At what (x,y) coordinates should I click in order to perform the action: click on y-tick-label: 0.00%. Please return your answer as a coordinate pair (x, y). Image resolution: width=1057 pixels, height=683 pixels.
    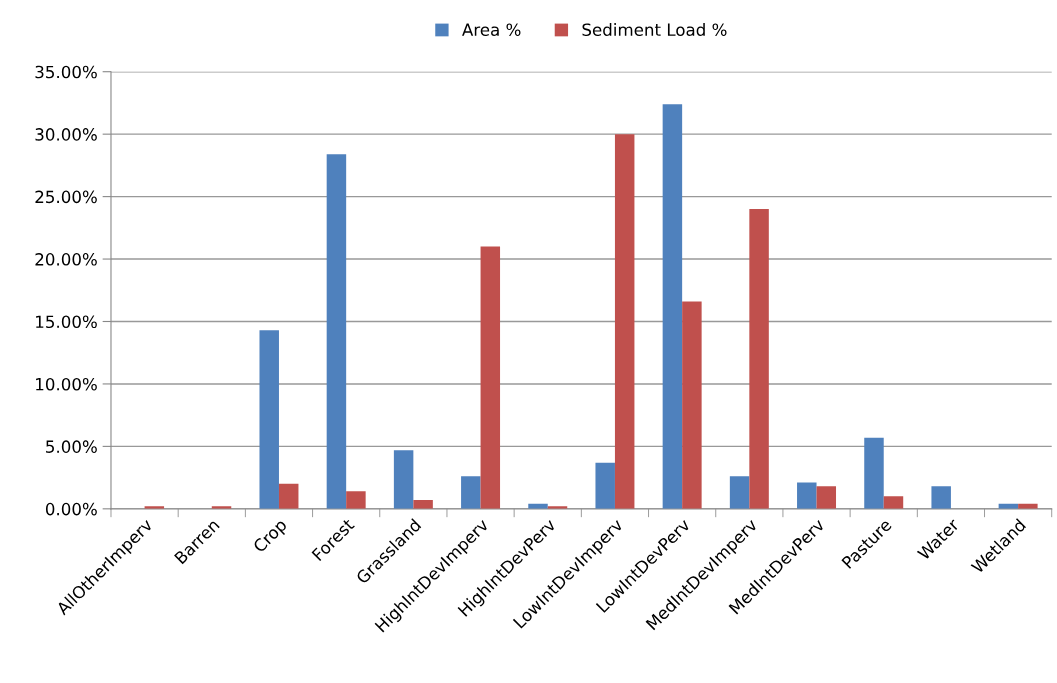
    Looking at the image, I should click on (71, 509).